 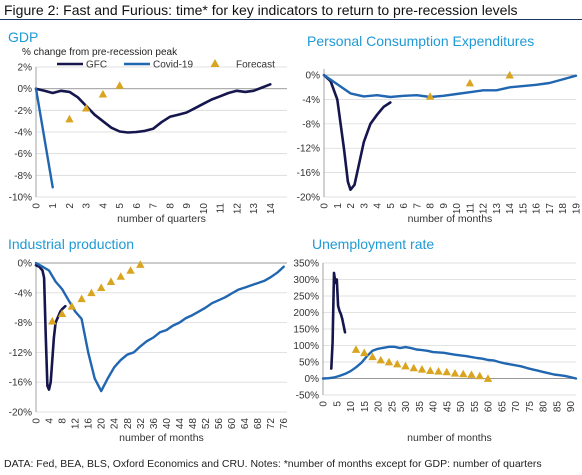 What do you see at coordinates (351, 206) in the screenshot?
I see `x-tick-label: 2` at bounding box center [351, 206].